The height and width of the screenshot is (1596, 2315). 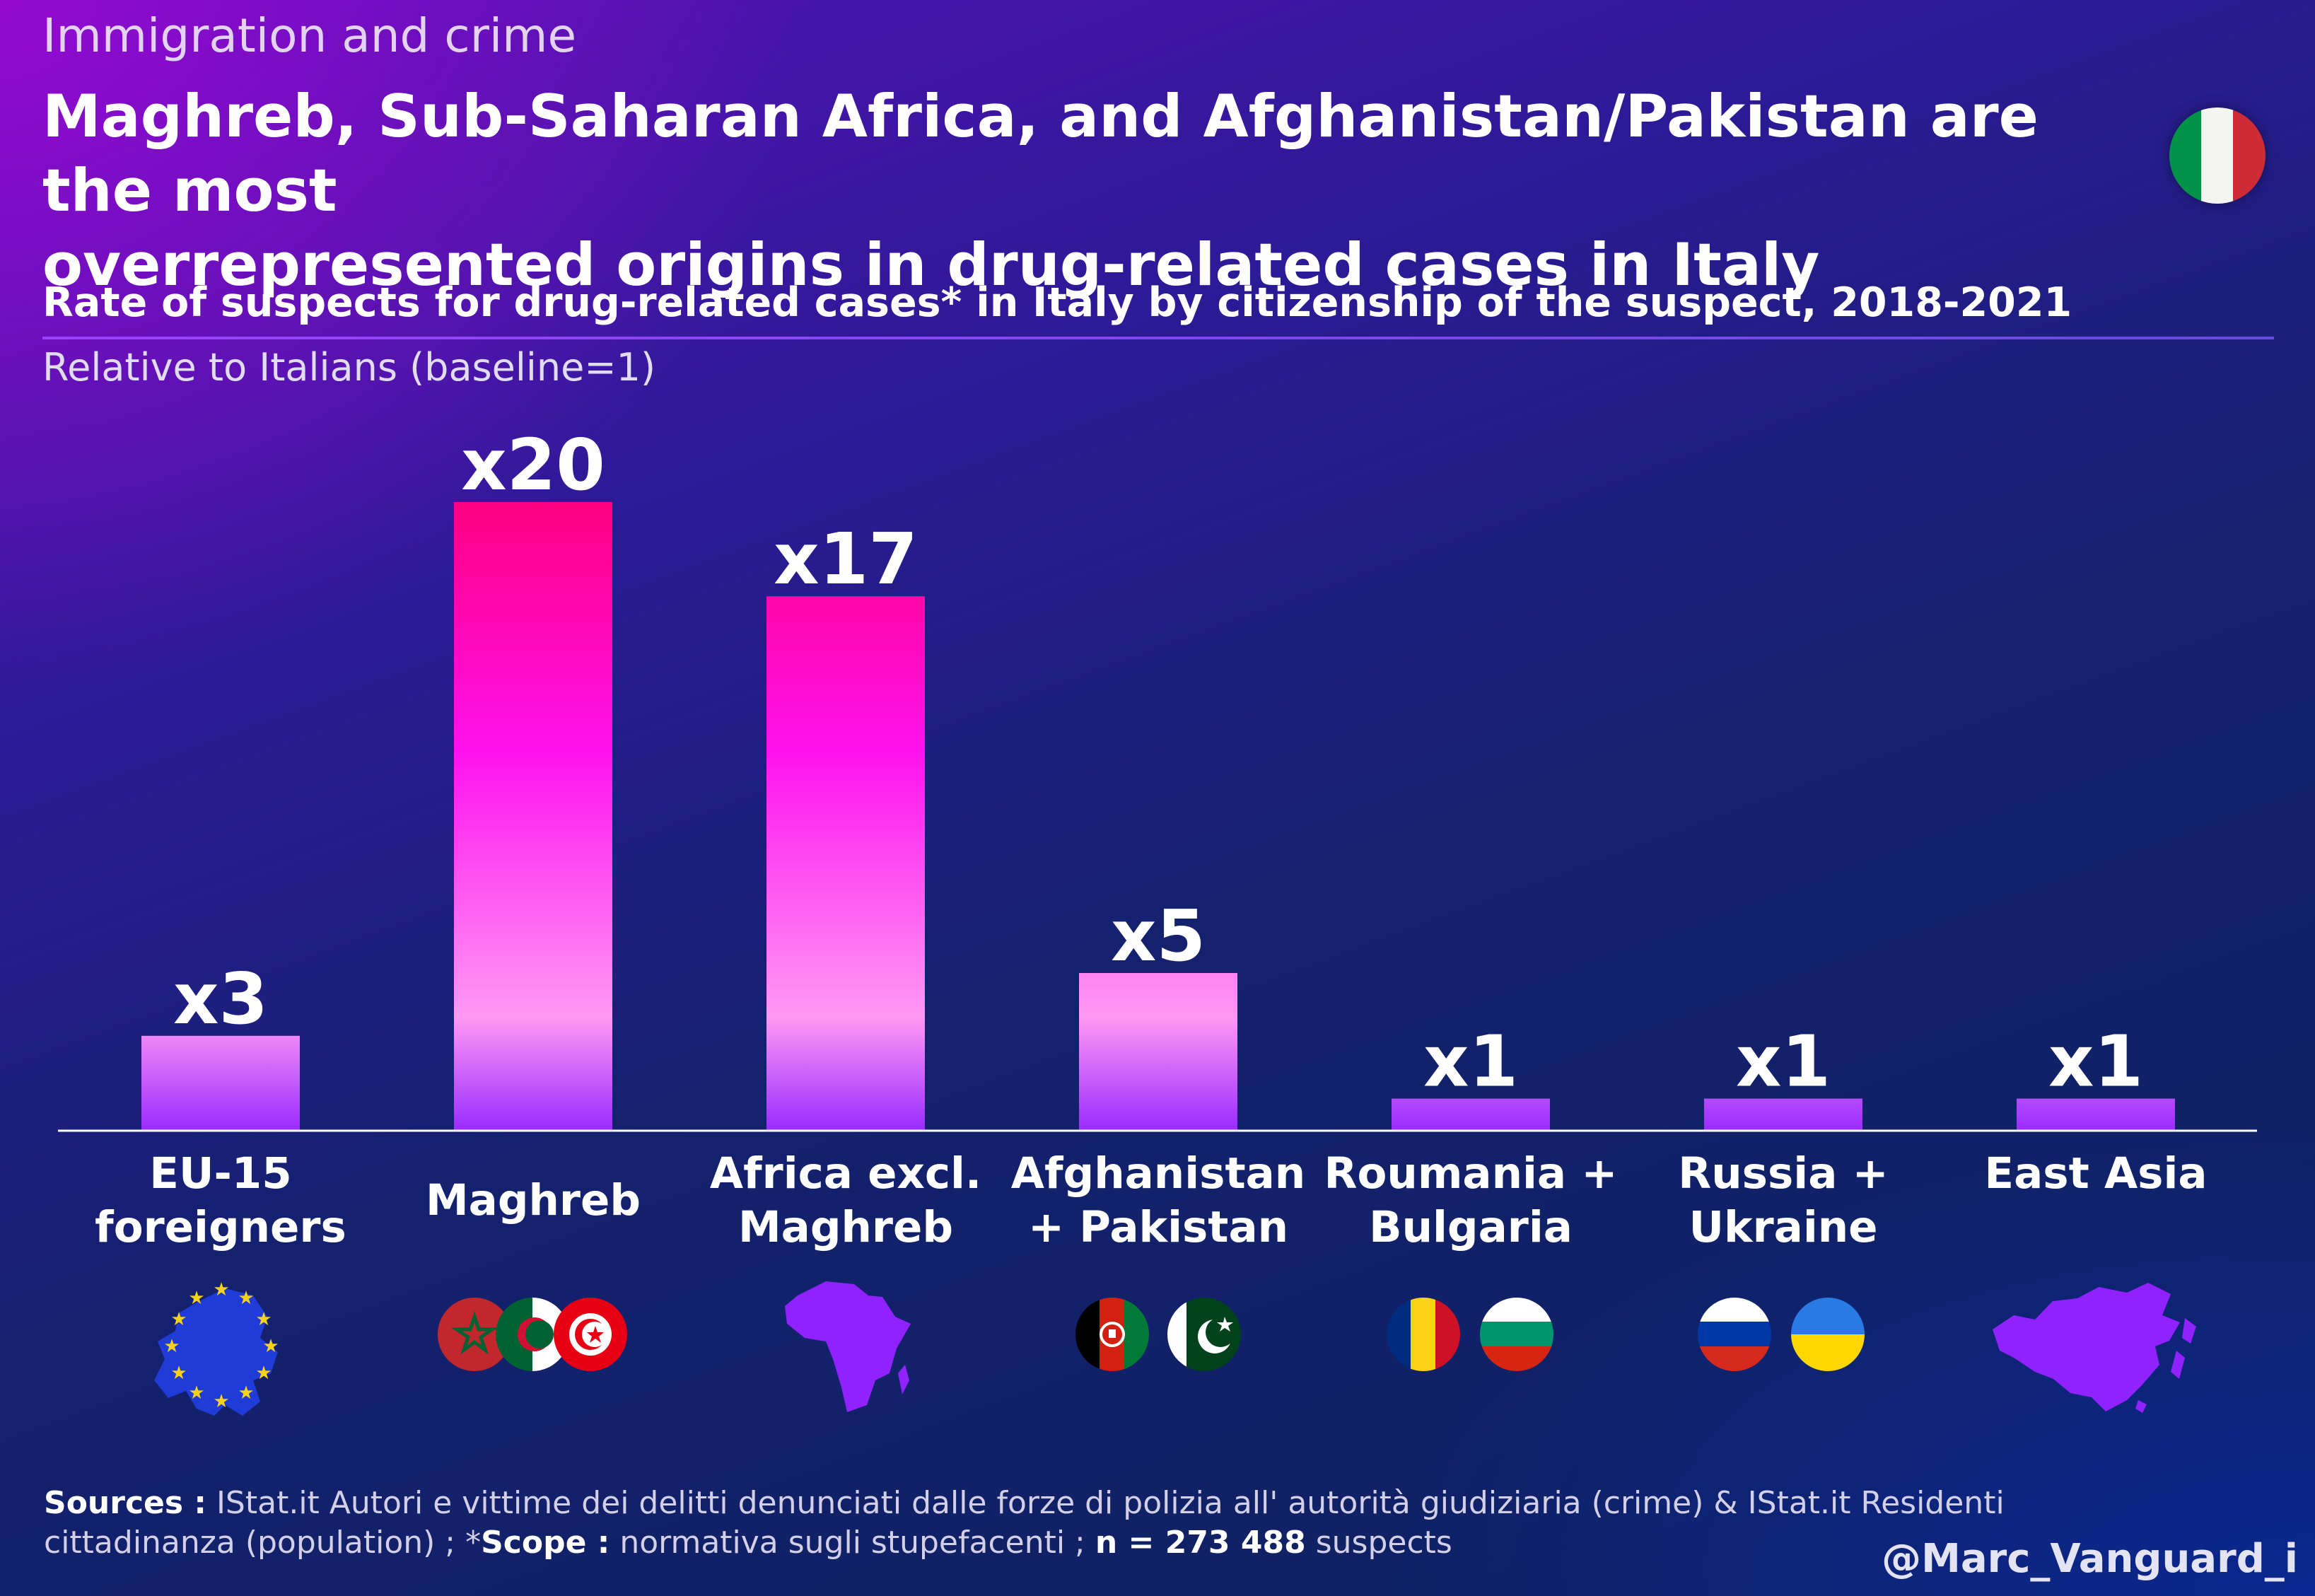 I want to click on bar-value-label: x20, so click(x=533, y=465).